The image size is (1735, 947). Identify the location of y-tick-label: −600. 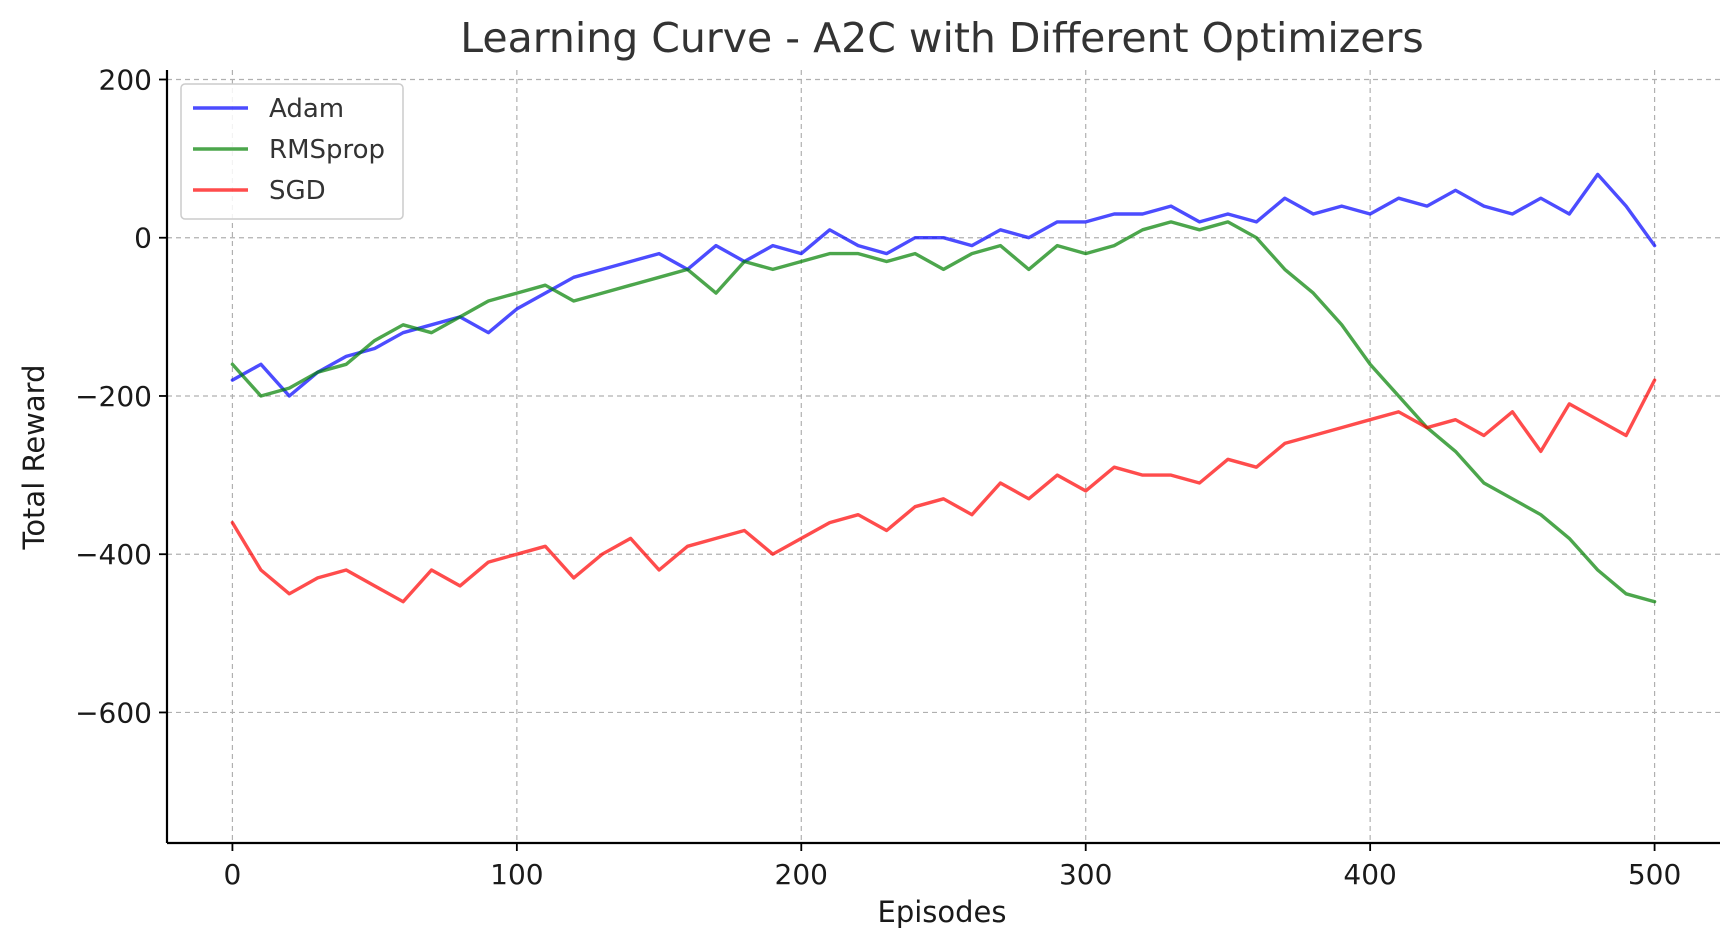
(113, 712).